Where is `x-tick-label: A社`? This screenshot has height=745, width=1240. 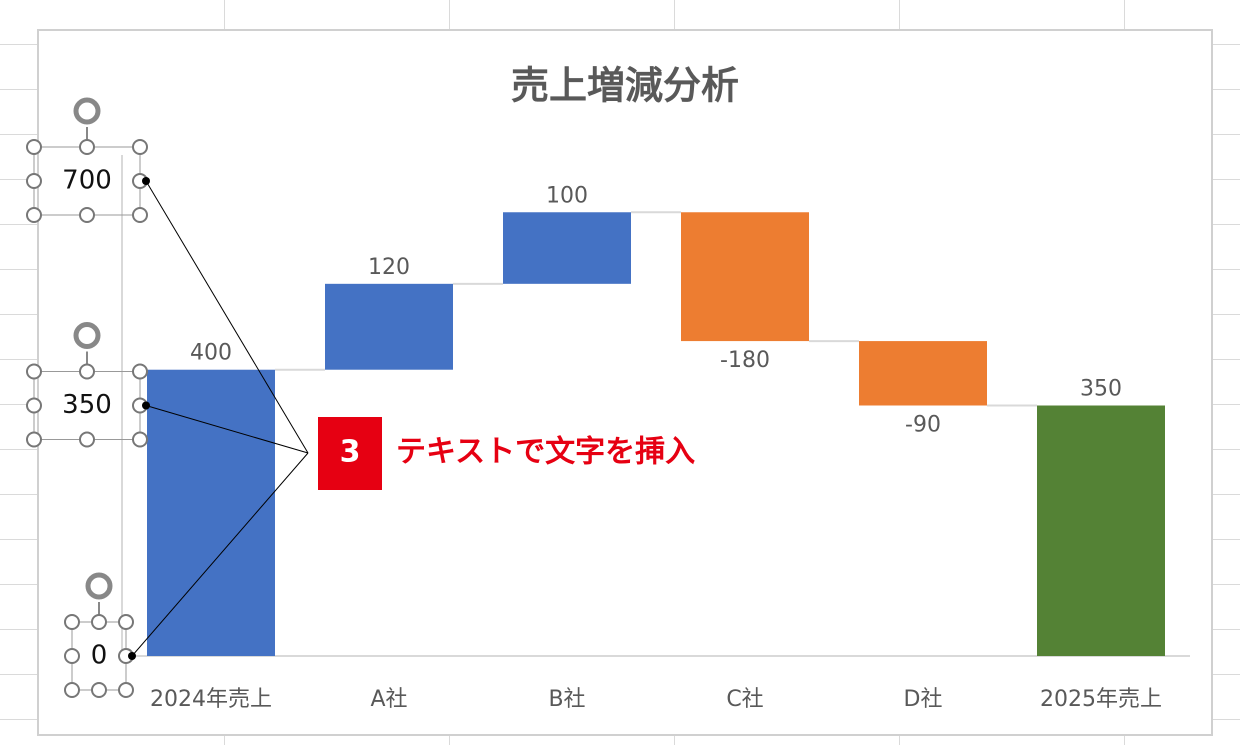
x-tick-label: A社 is located at coordinates (388, 699).